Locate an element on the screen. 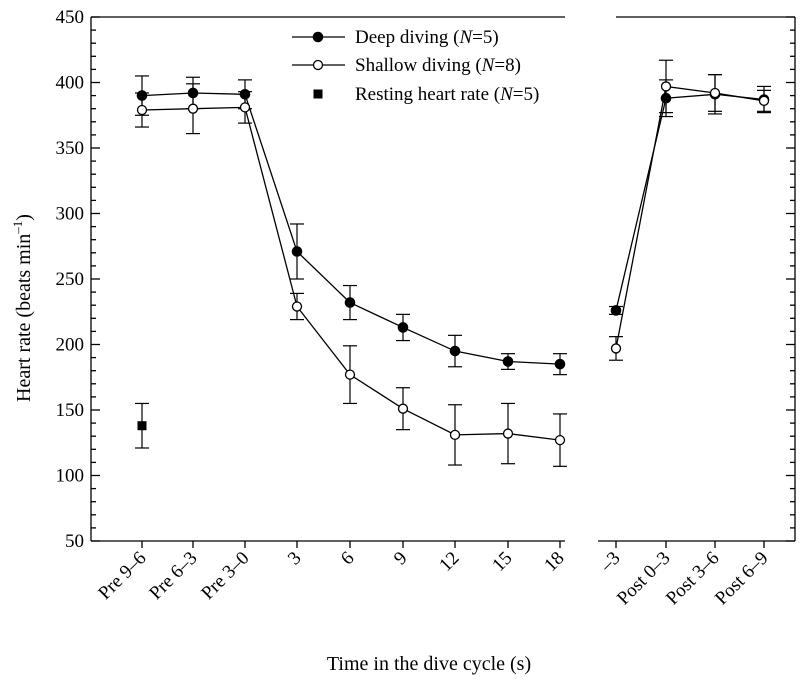 This screenshot has width=804, height=680. y-axis-title-close: ) is located at coordinates (24, 217).